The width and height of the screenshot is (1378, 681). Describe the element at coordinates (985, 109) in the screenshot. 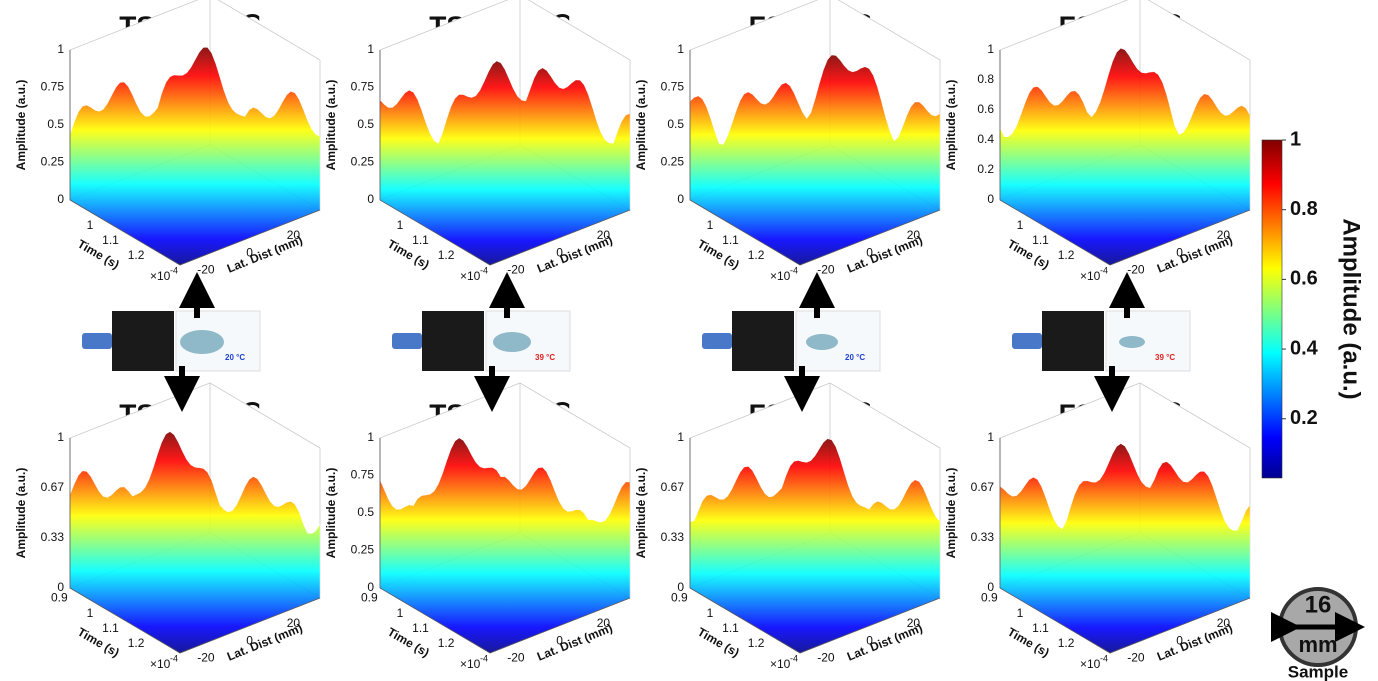

I see `z-tick-label: 0.6` at that location.